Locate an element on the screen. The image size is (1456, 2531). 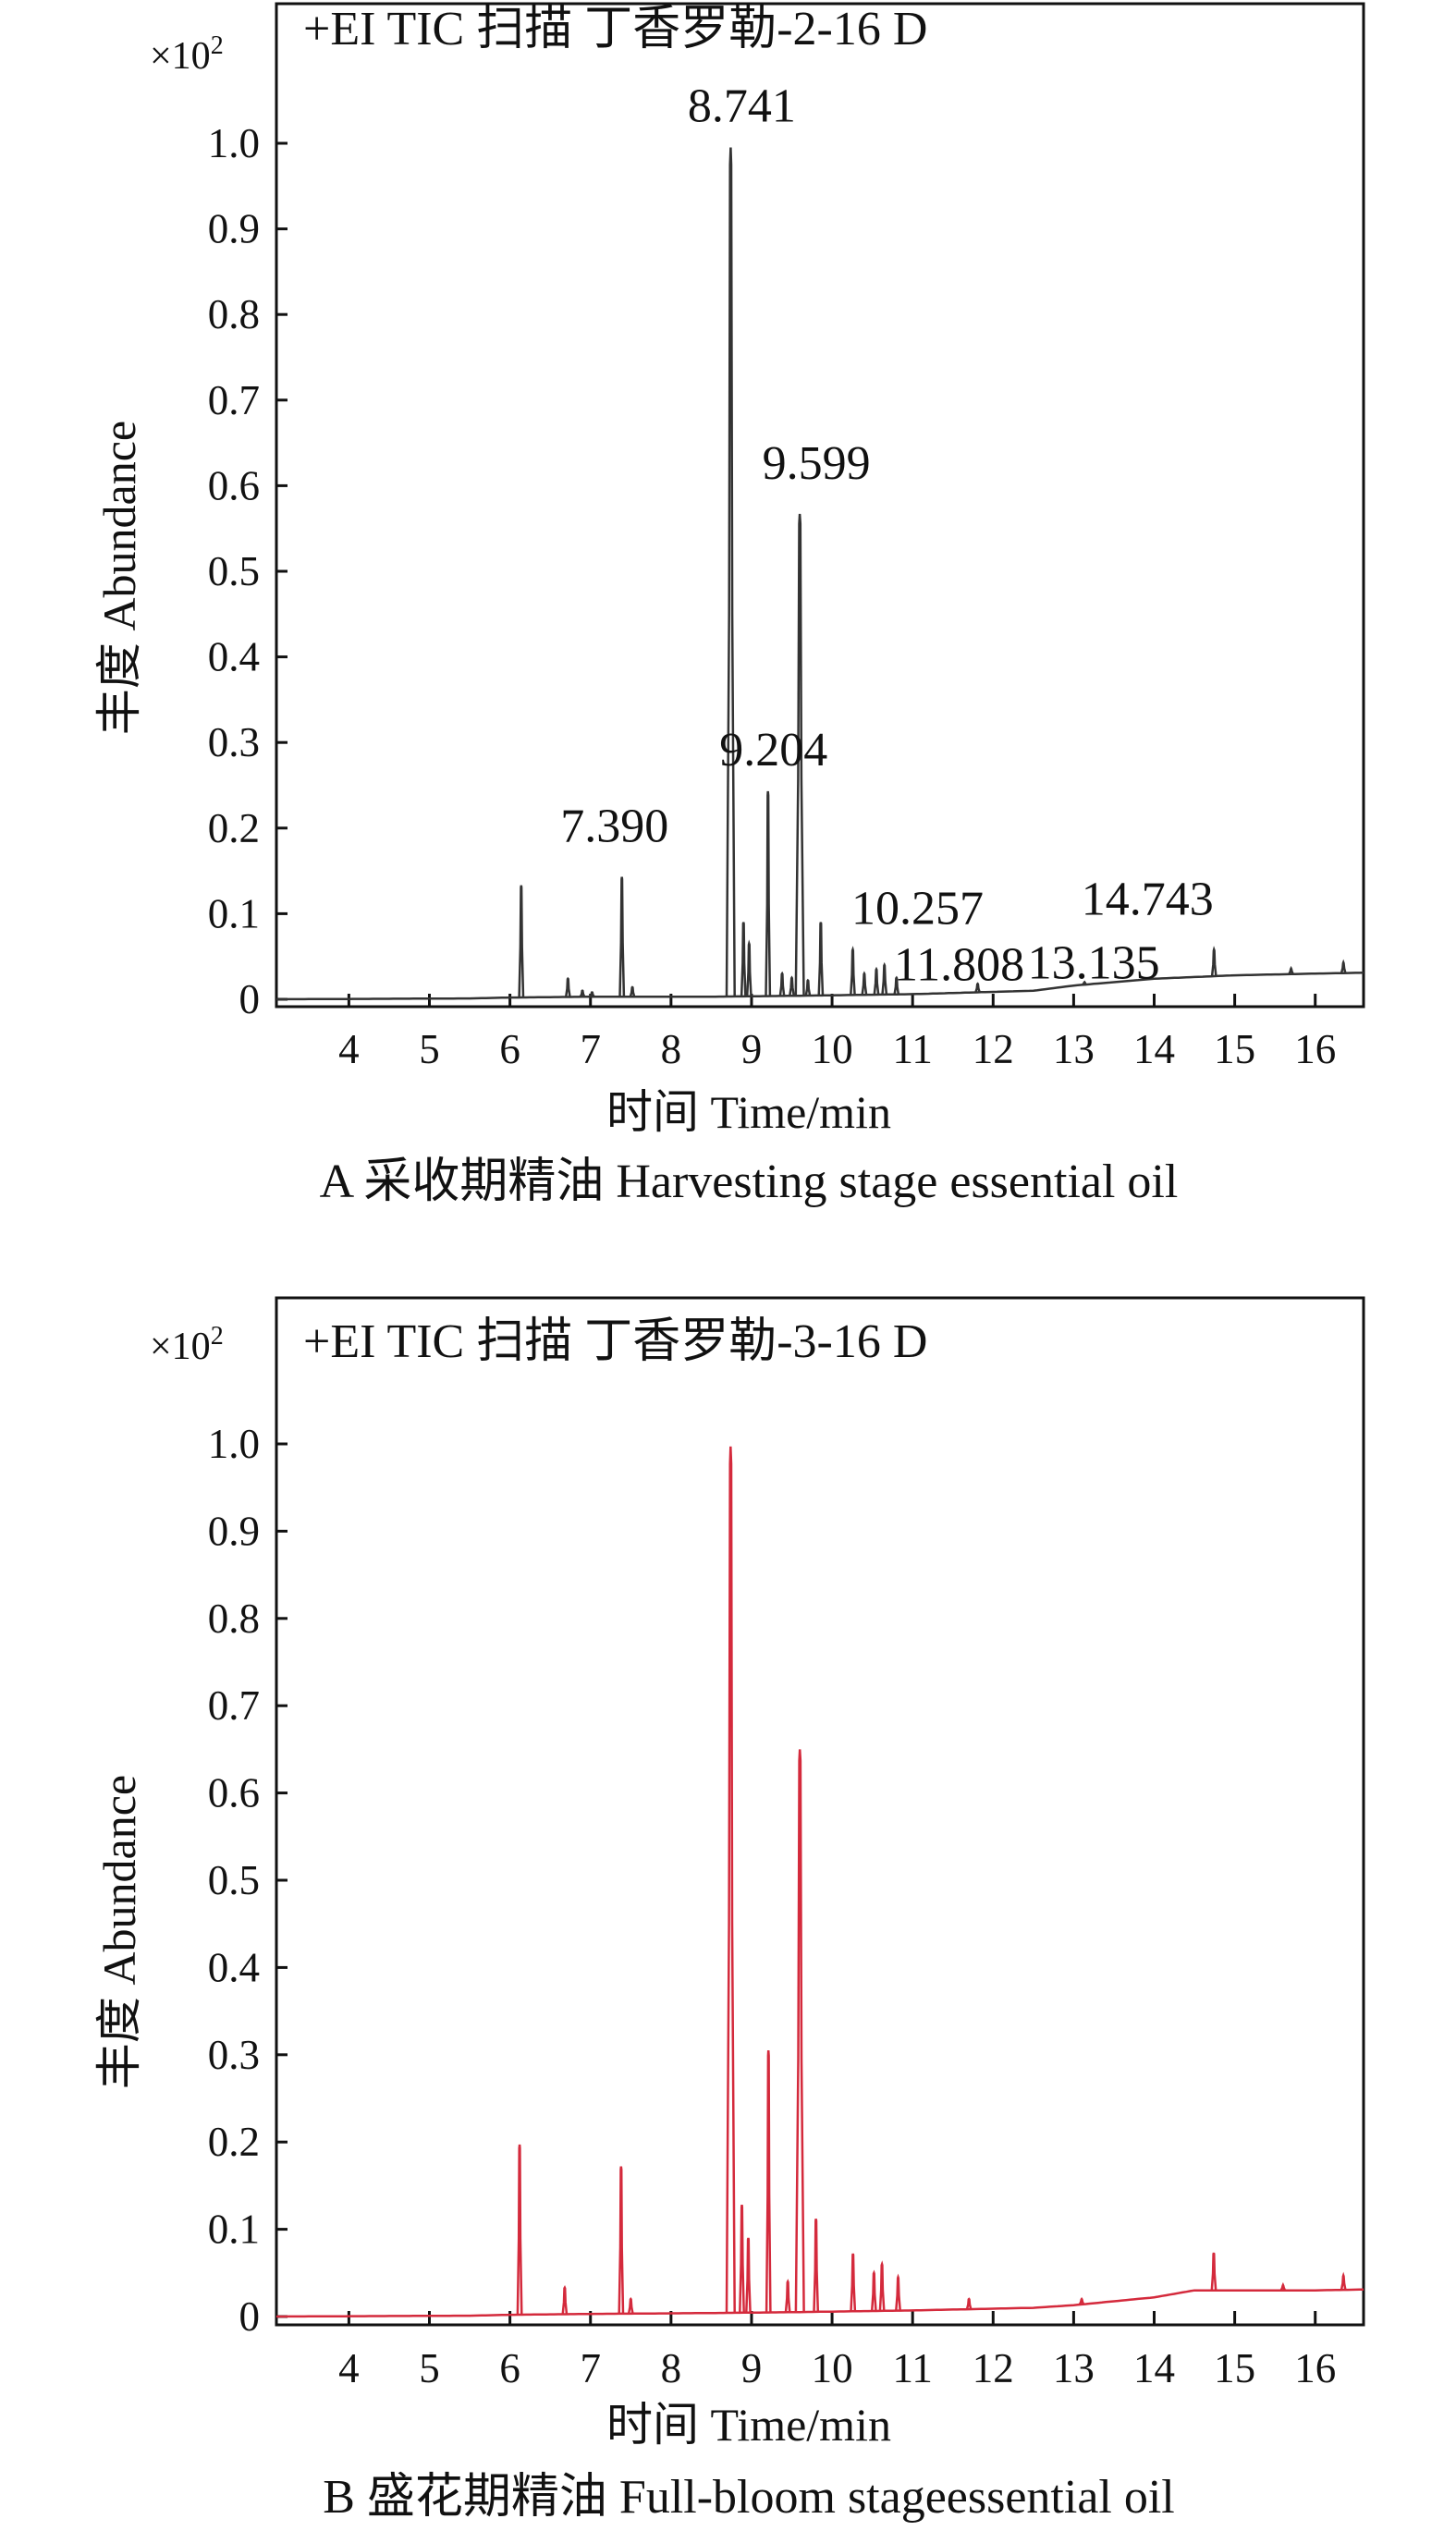
x-tick-label: 5 is located at coordinates (429, 2368).